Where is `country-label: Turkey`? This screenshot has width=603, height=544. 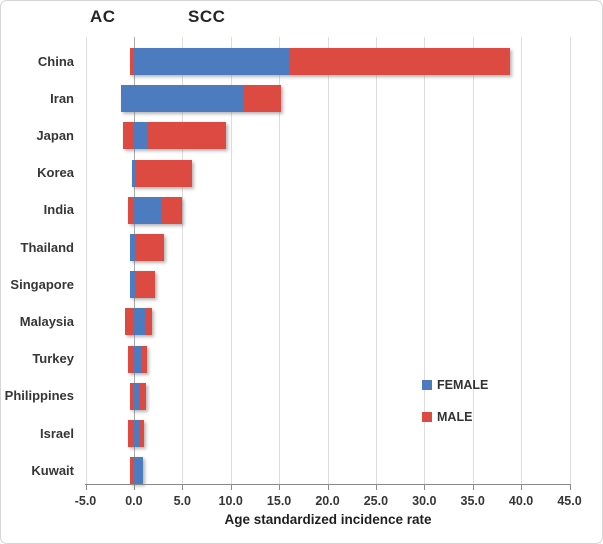
country-label: Turkey is located at coordinates (53, 359).